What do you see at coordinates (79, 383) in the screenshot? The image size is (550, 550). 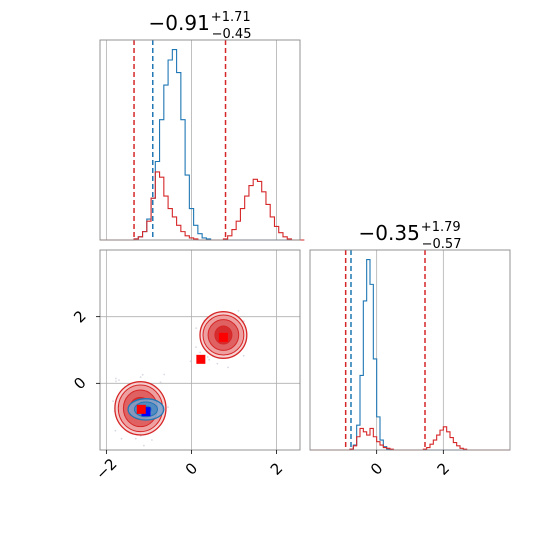 I see `y-tick-label: 0` at bounding box center [79, 383].